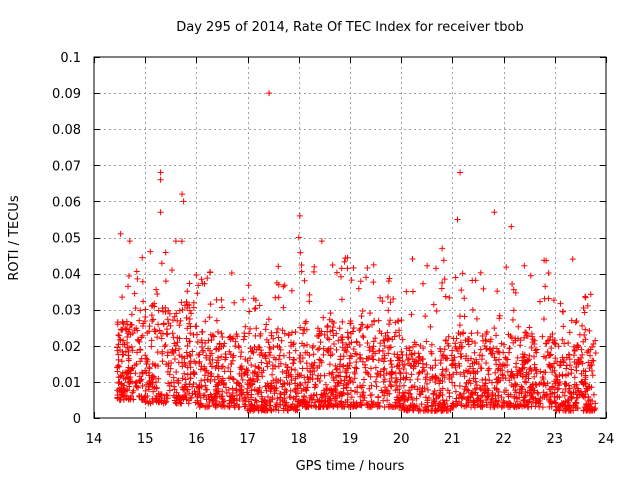 Image resolution: width=640 pixels, height=480 pixels. I want to click on y-axis-label: ROTI / TECUs, so click(14, 237).